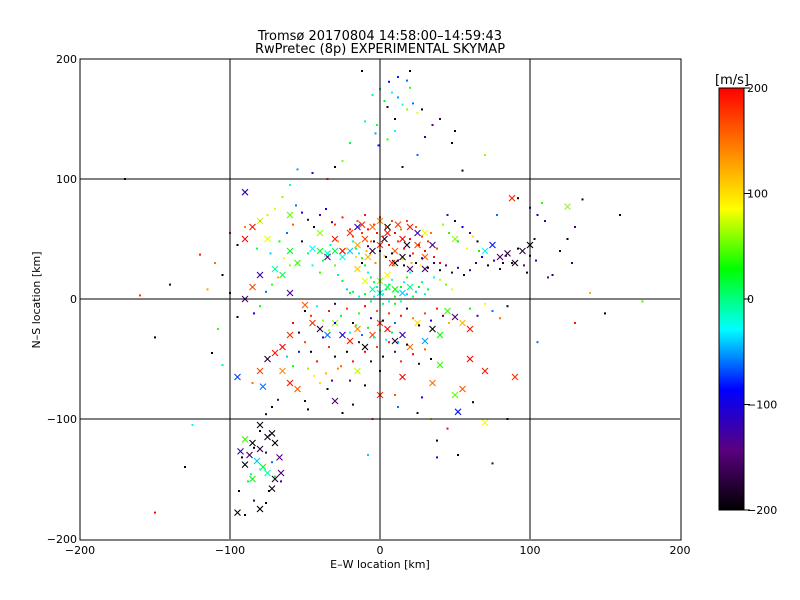  Describe the element at coordinates (80, 550) in the screenshot. I see `x-tick-label: −200` at that location.